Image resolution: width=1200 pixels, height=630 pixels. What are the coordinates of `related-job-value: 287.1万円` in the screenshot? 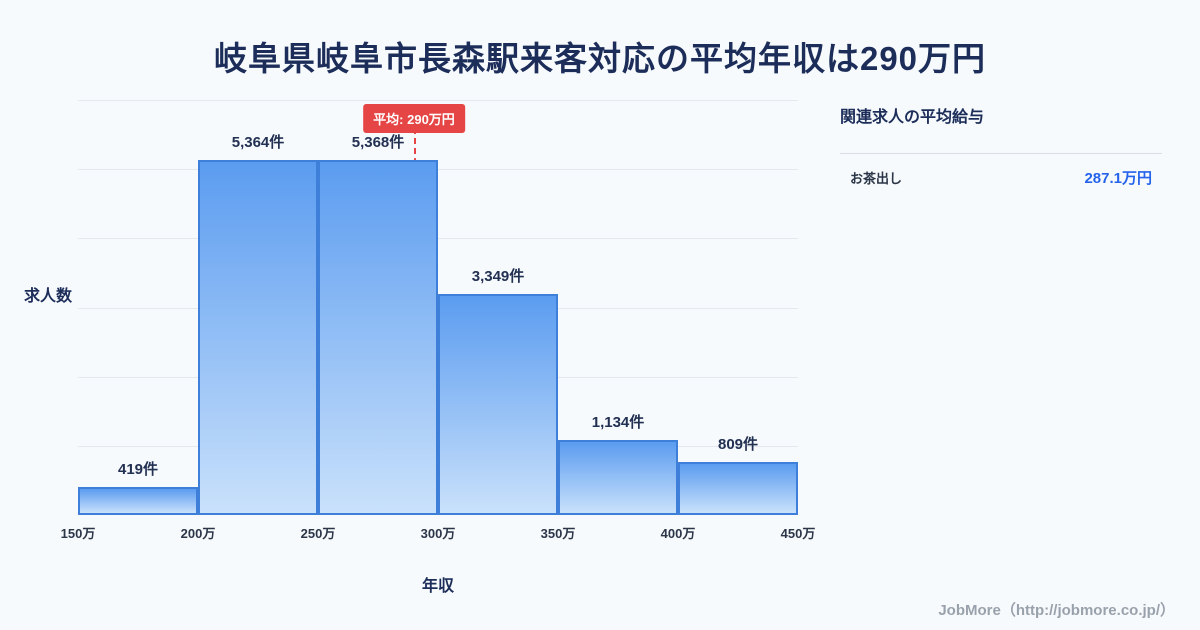 It's located at (1118, 178).